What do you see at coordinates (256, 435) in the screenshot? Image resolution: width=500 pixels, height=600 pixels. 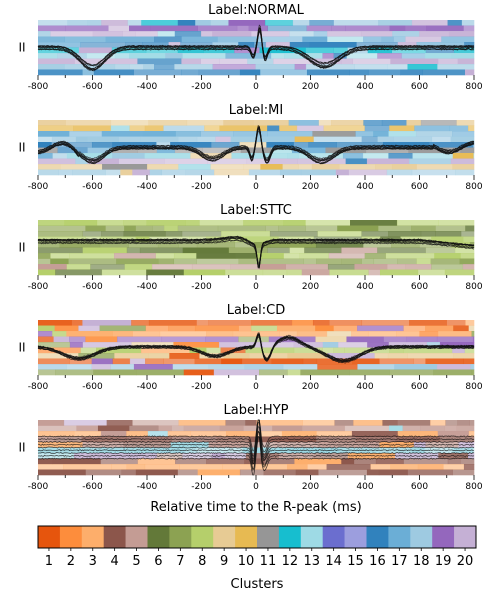 I see `ecg-trace` at bounding box center [256, 435].